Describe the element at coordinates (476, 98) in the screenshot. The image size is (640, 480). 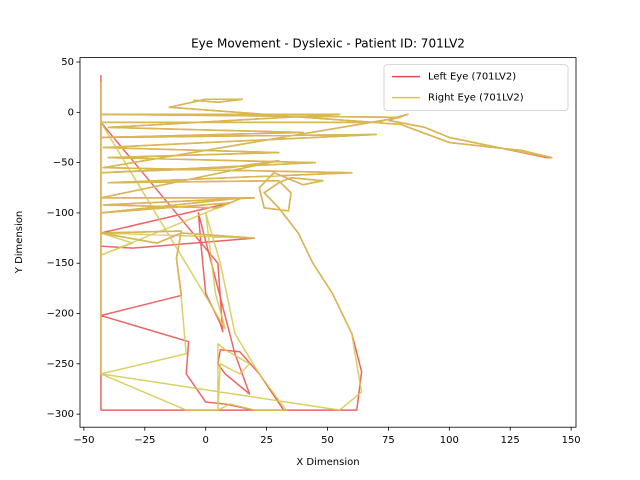
I see `legend-label: Right Eye (701LV2)` at that location.